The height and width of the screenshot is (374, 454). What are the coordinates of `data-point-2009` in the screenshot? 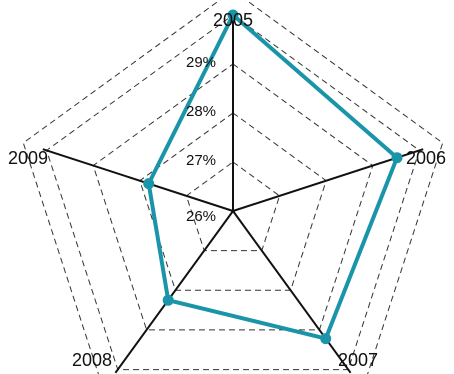 It's located at (149, 184).